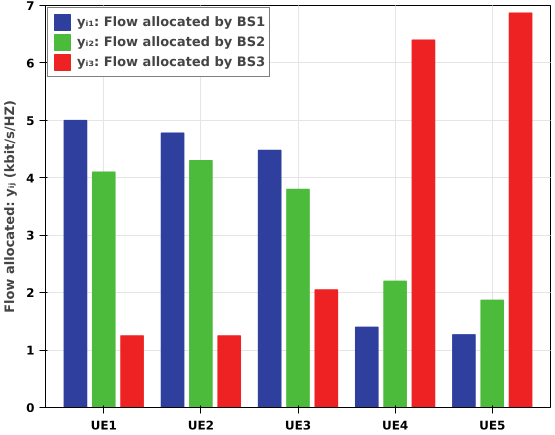  What do you see at coordinates (30, 6) in the screenshot?
I see `y-tick-label: 7` at bounding box center [30, 6].